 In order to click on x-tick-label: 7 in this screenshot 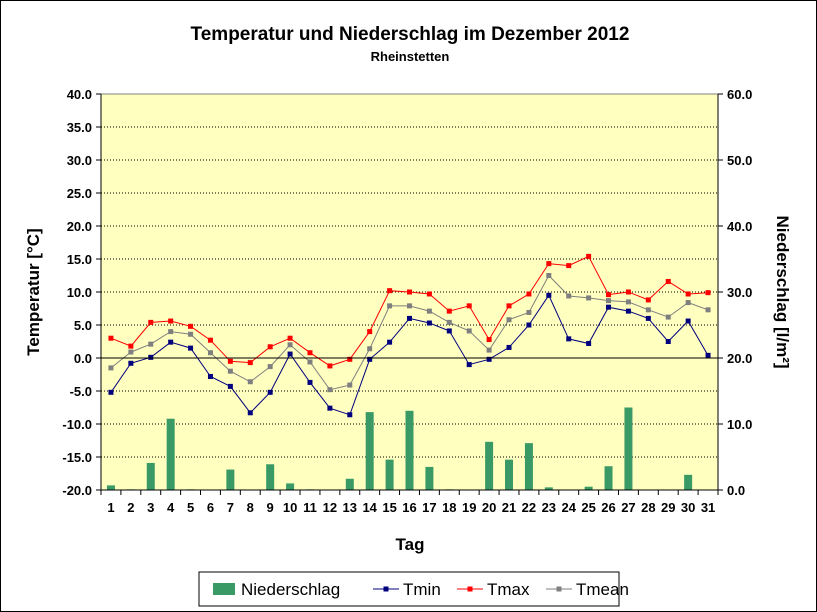, I will do `click(230, 507)`.